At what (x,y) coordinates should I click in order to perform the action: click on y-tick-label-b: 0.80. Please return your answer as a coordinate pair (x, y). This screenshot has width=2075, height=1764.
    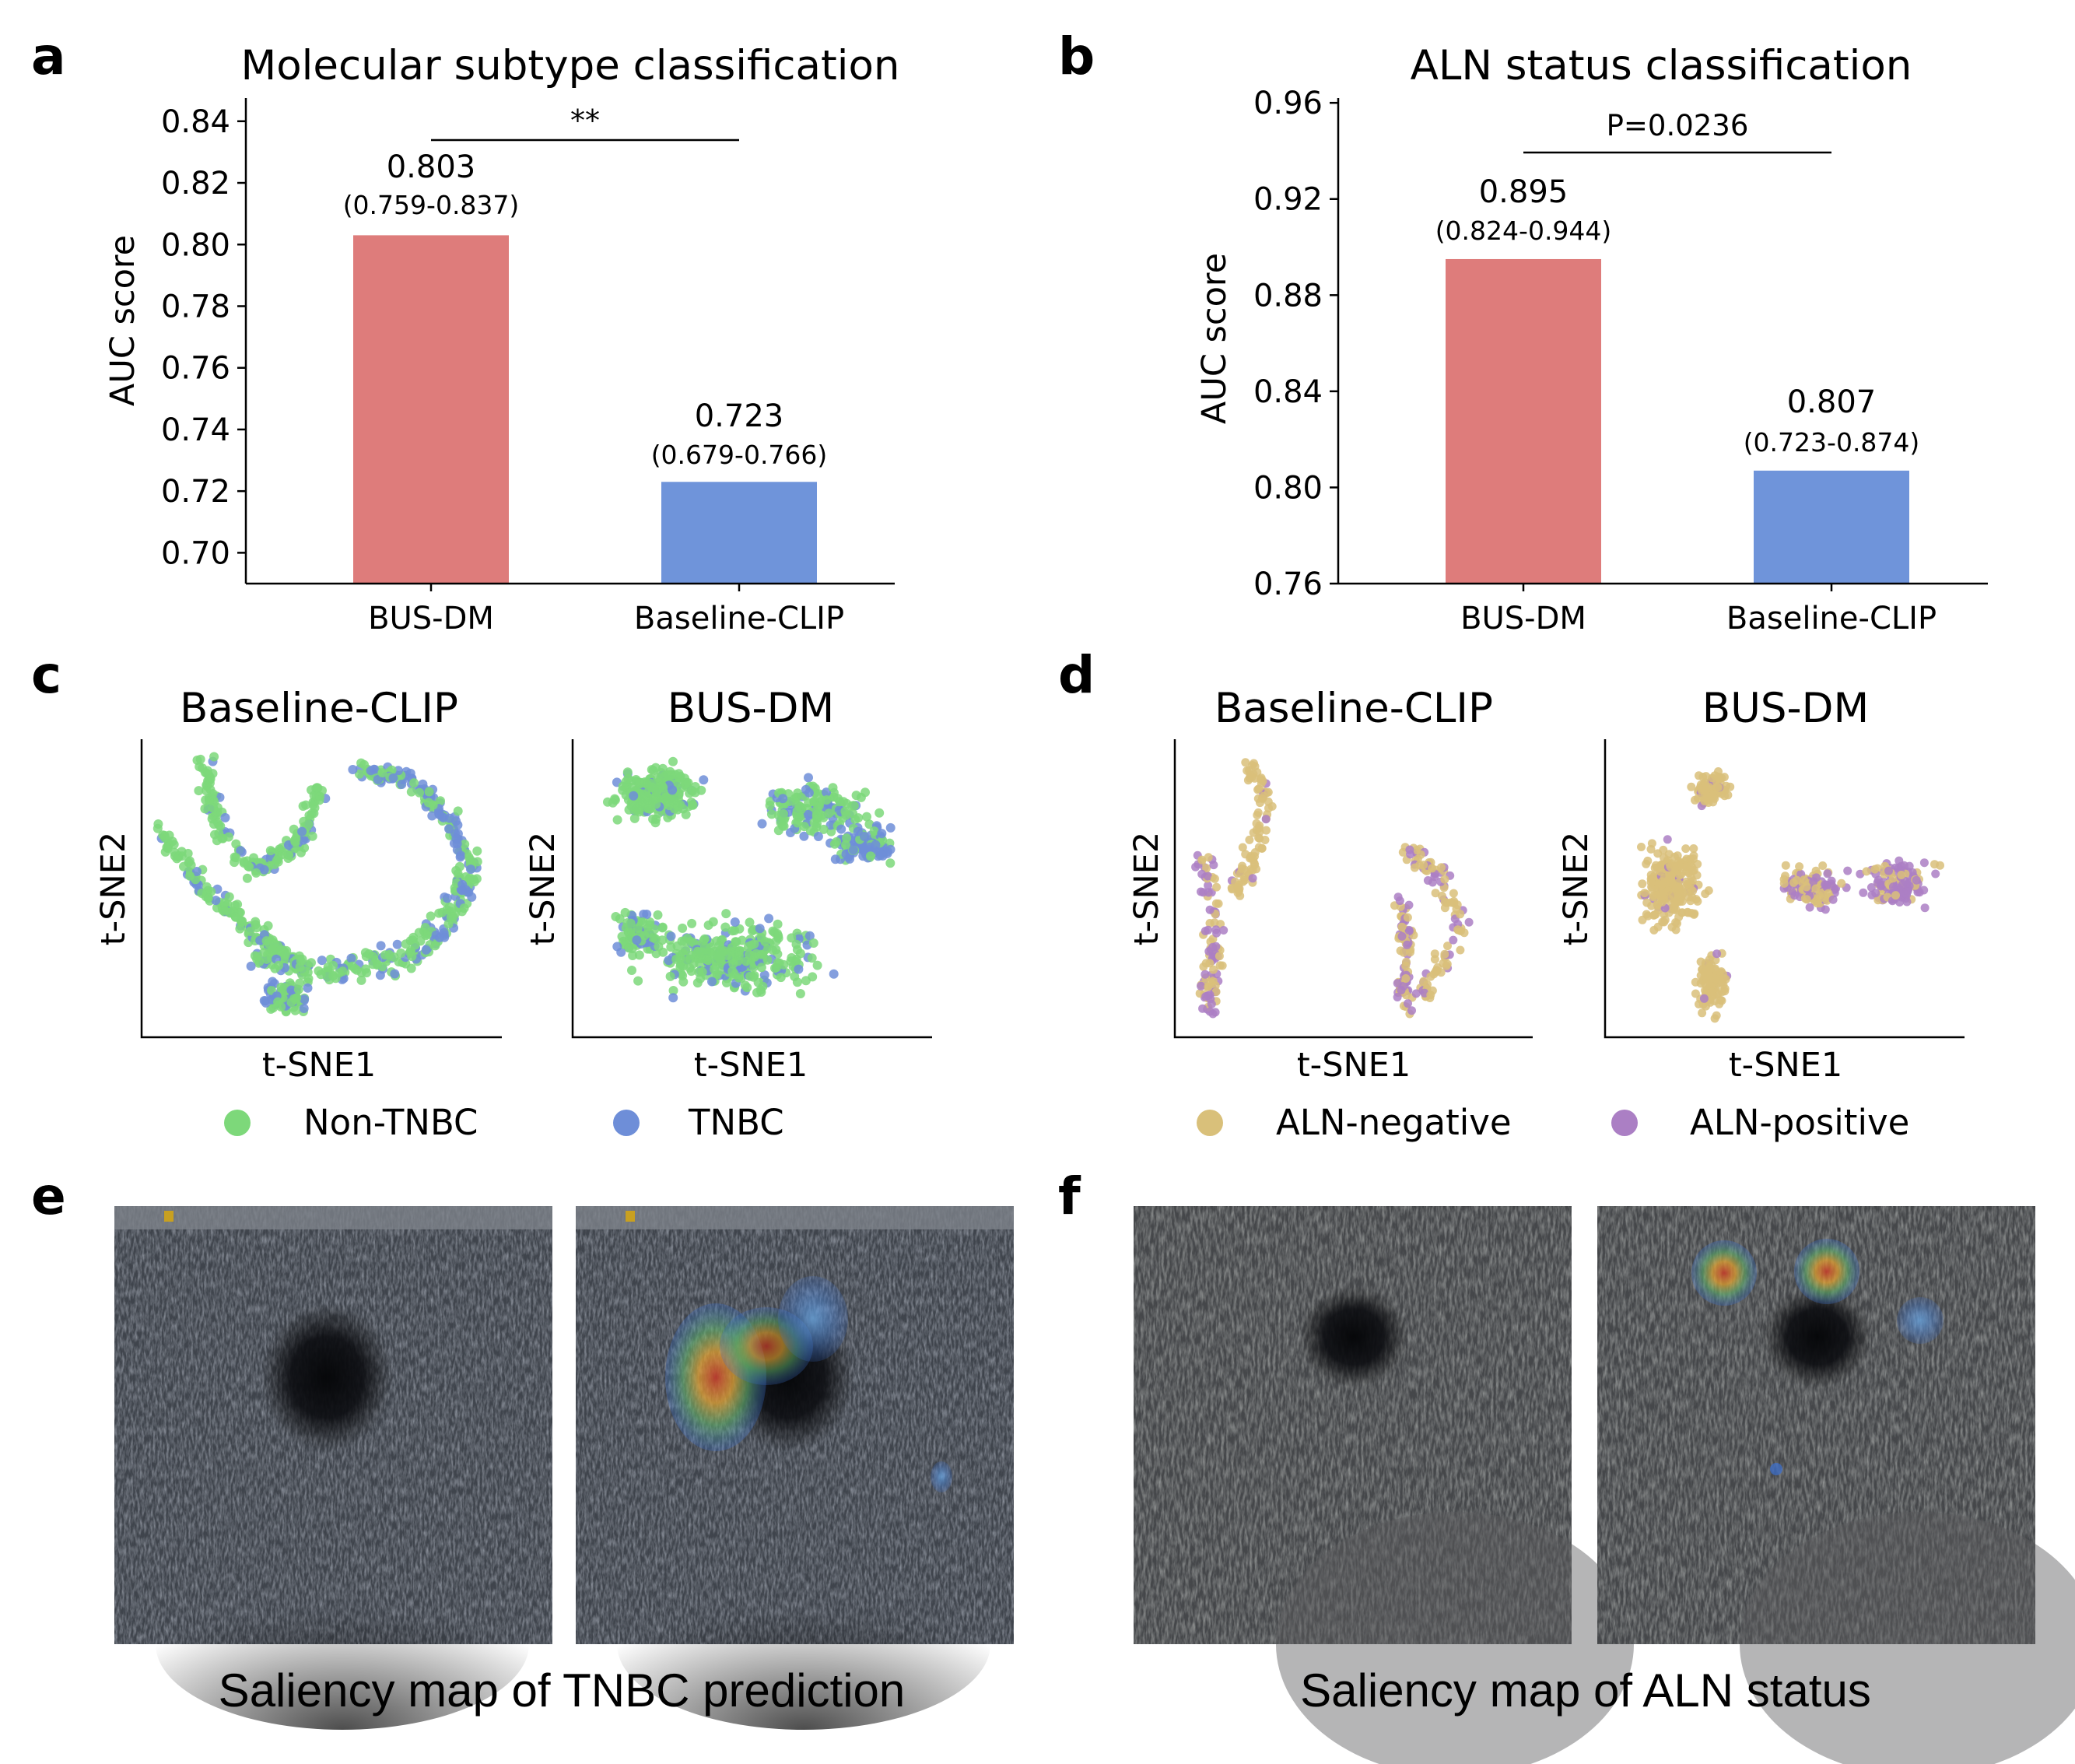
    Looking at the image, I should click on (1288, 488).